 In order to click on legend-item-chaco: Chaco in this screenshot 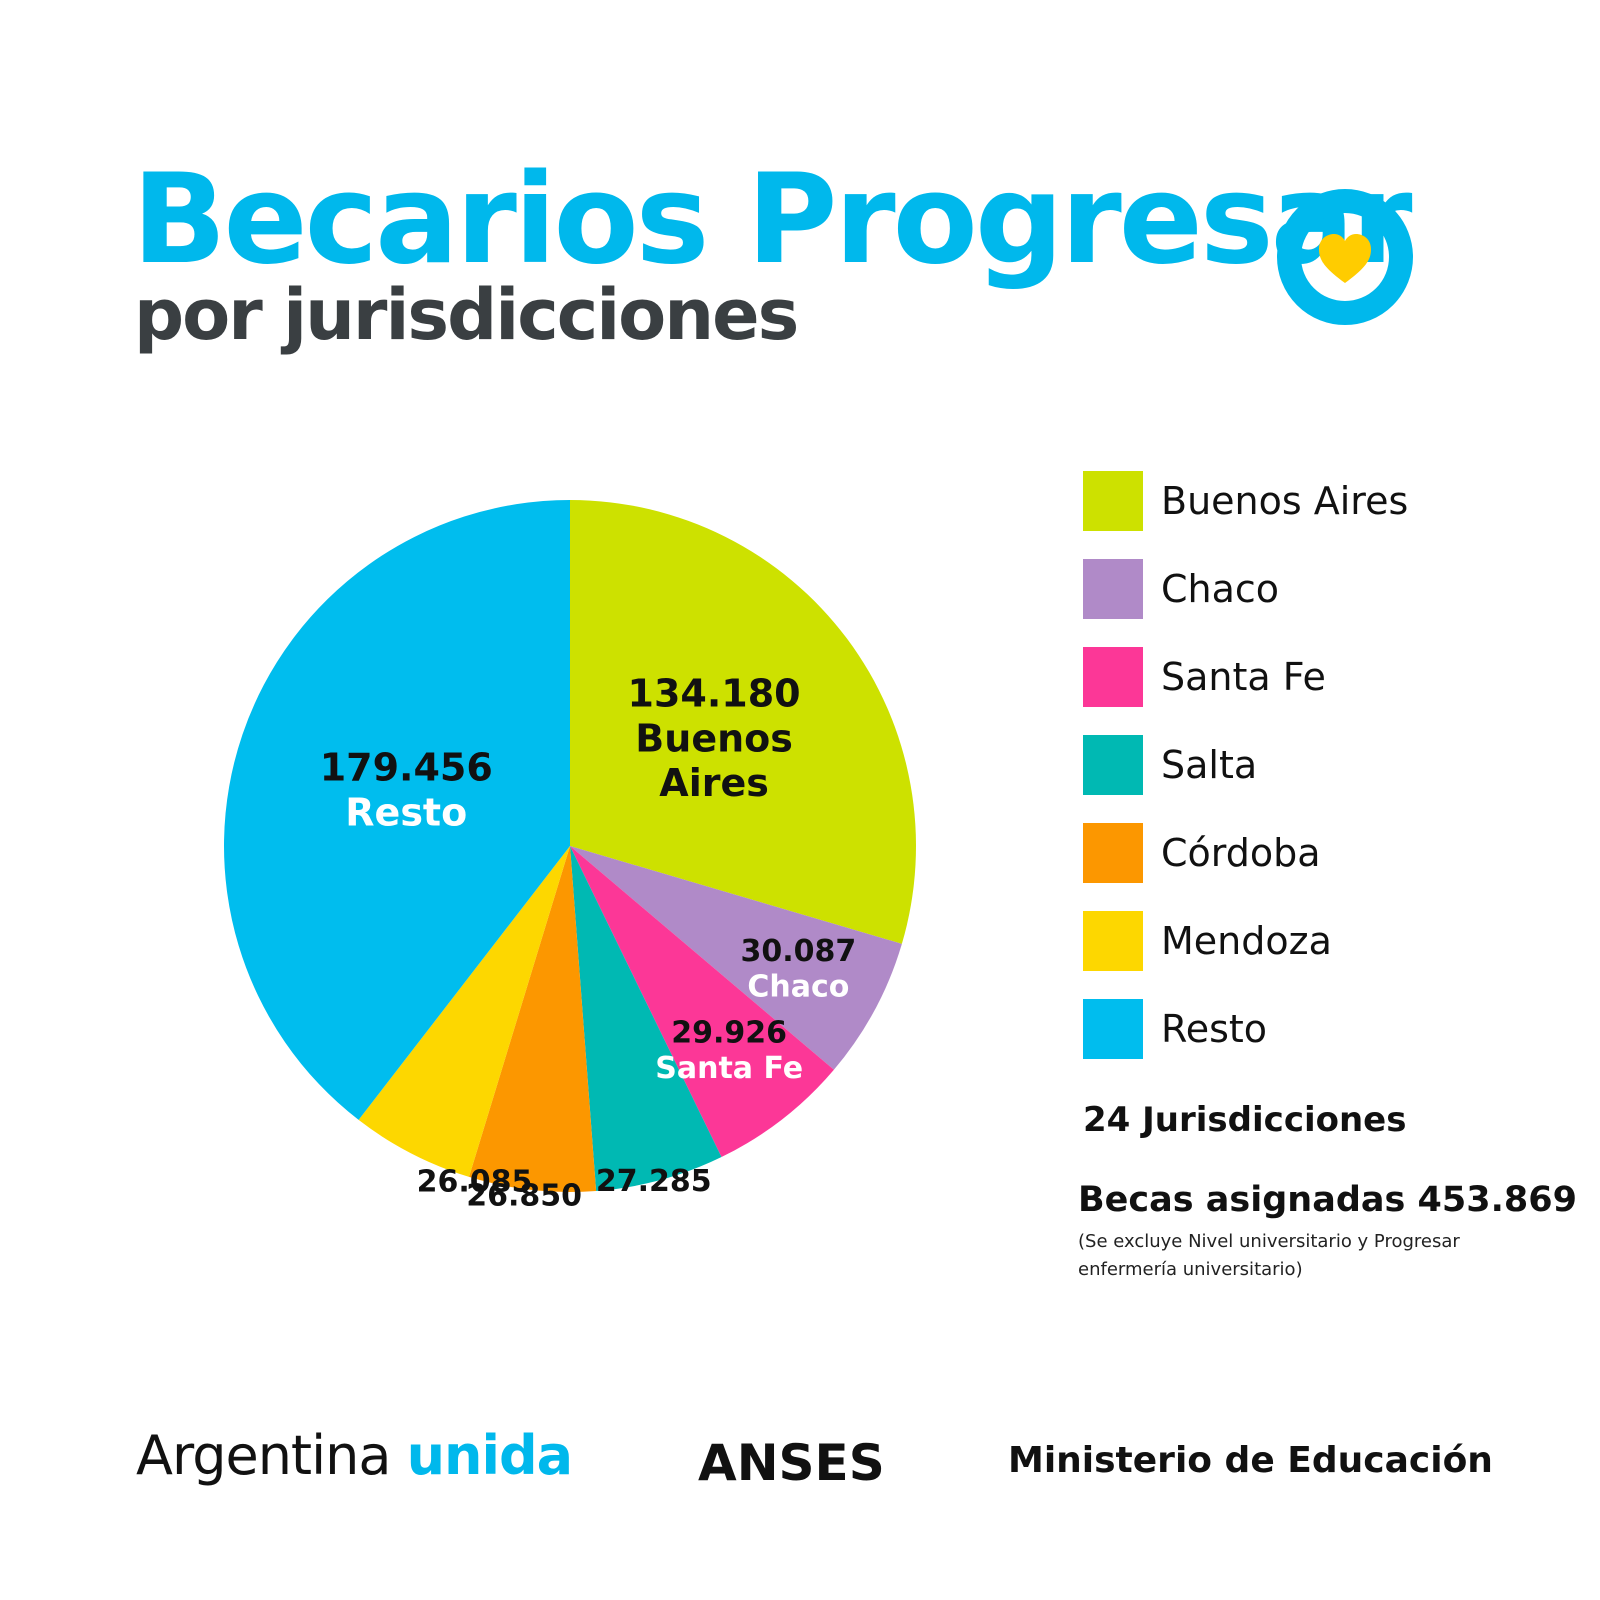, I will do `click(1245, 589)`.